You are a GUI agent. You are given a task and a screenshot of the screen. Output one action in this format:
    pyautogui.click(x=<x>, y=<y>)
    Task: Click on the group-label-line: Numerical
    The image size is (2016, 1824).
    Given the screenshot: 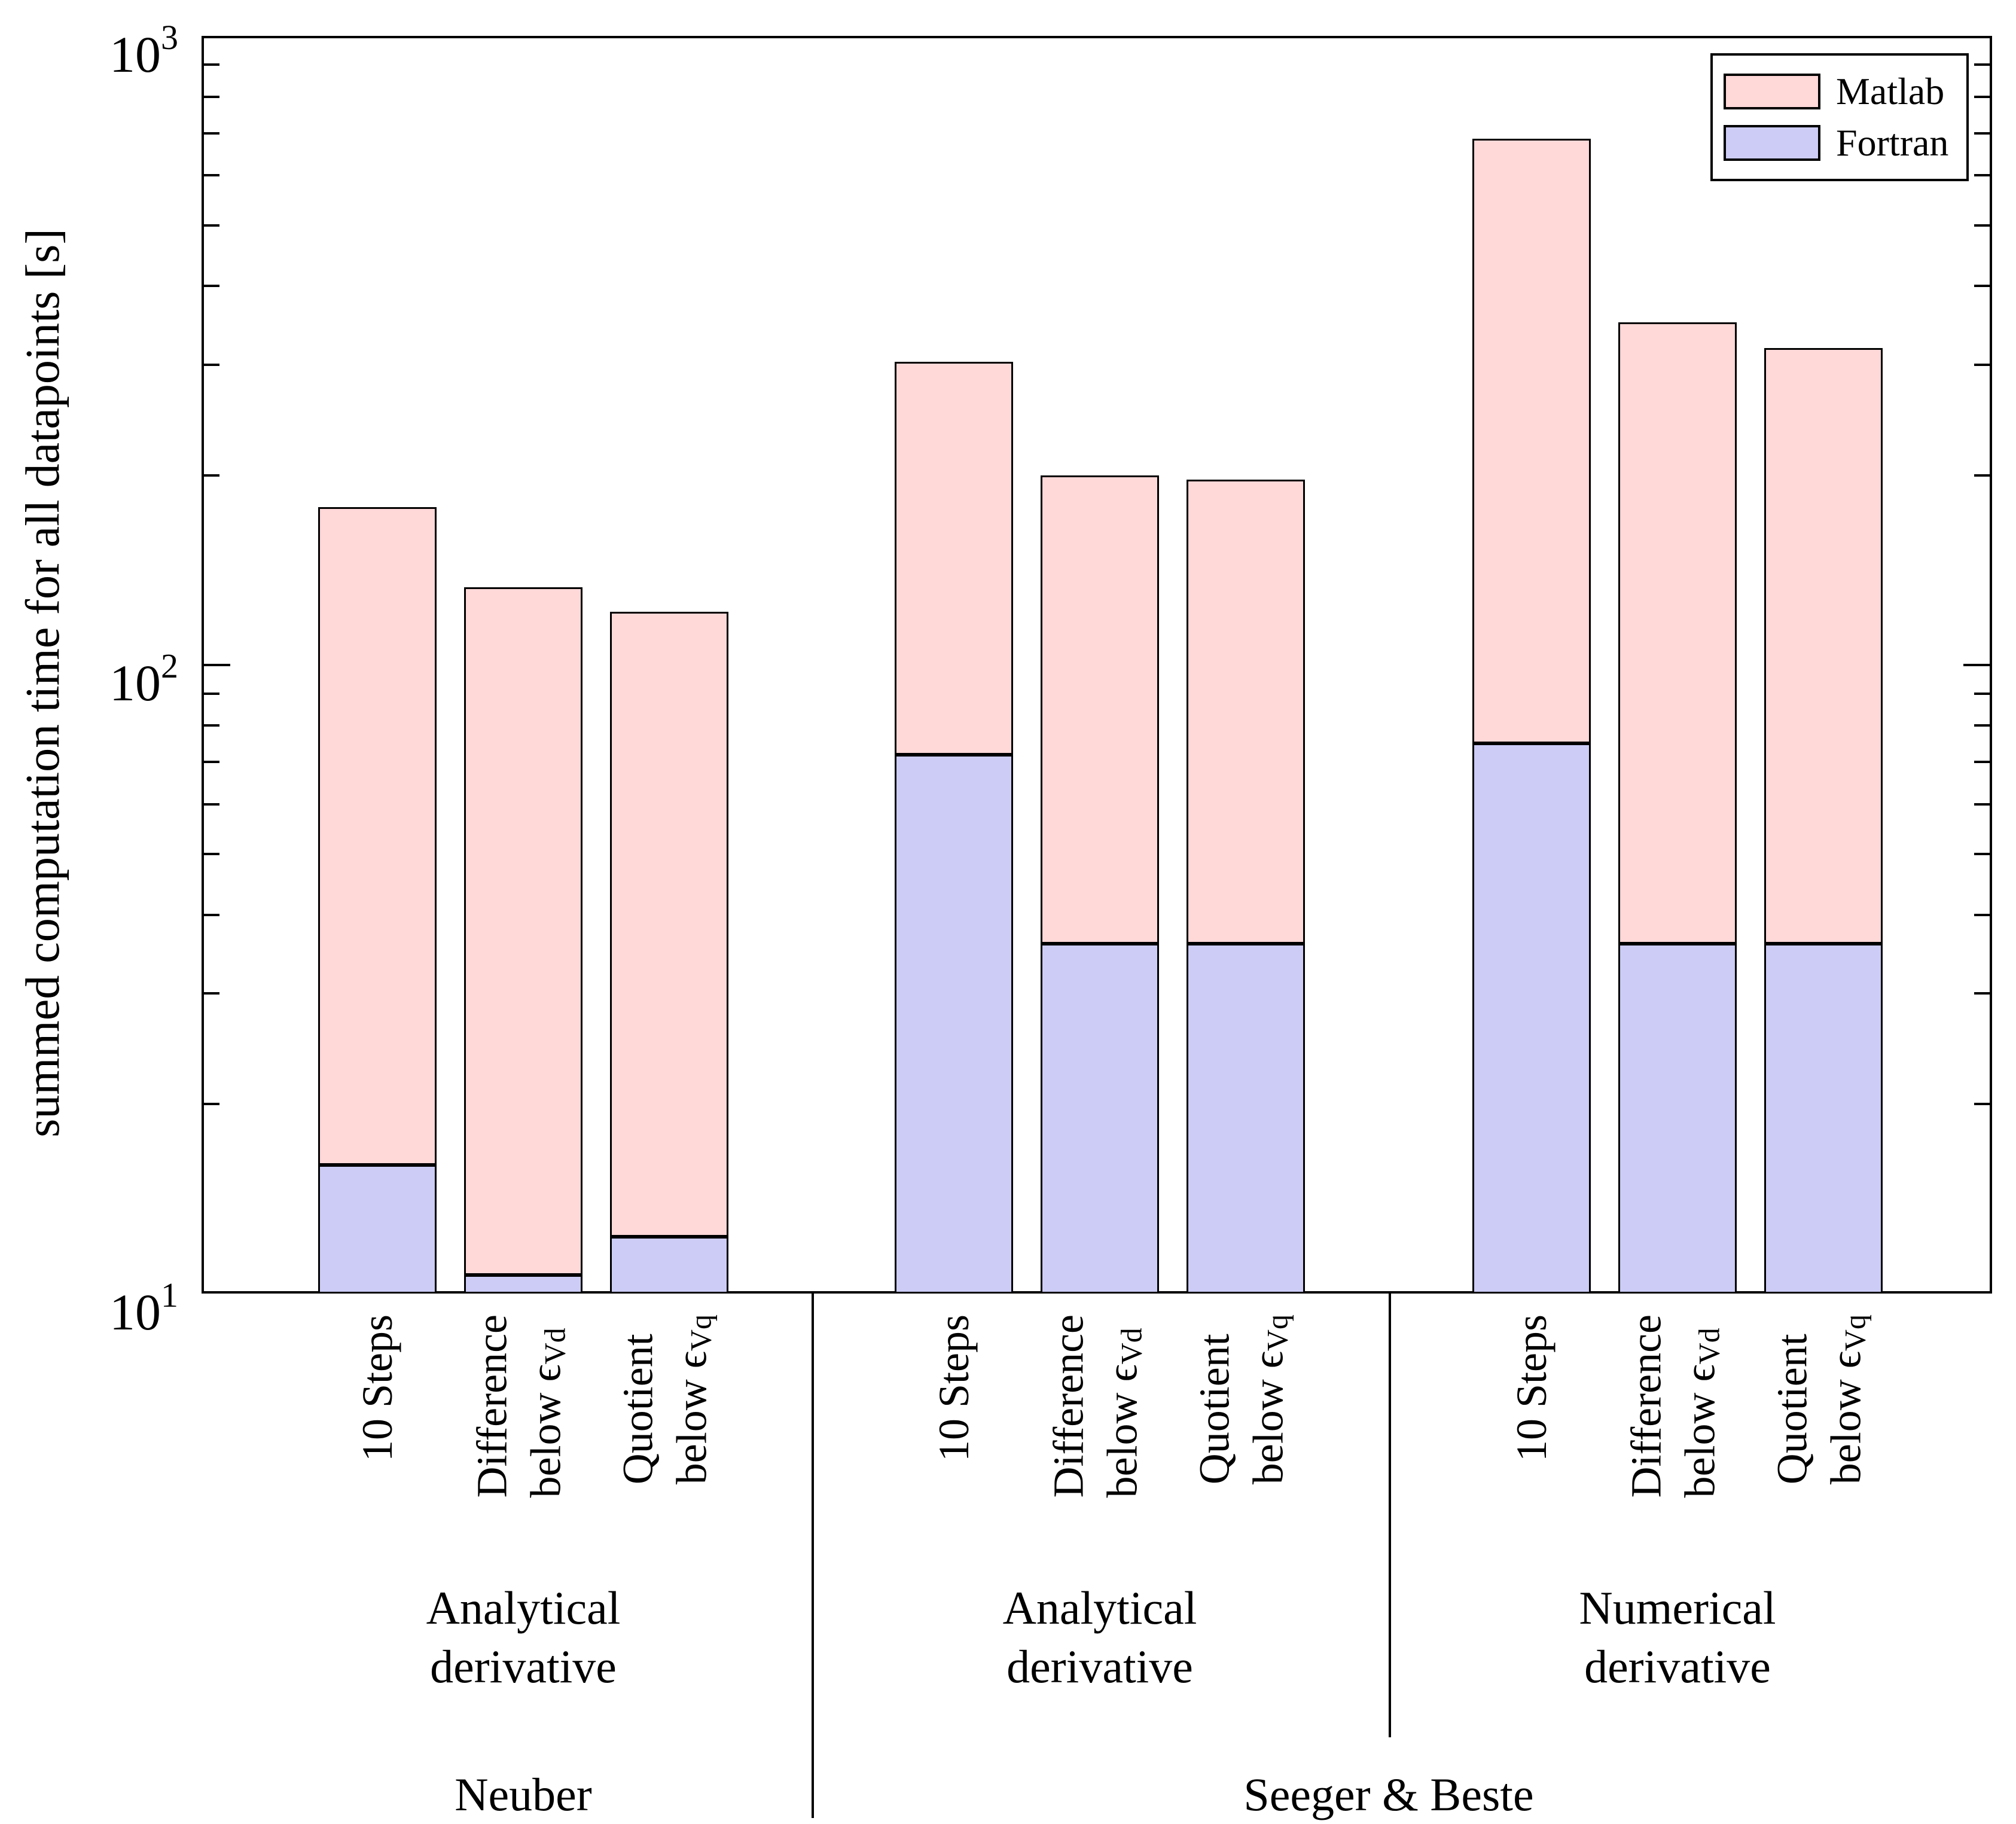 What is the action you would take?
    pyautogui.click(x=1677, y=1608)
    